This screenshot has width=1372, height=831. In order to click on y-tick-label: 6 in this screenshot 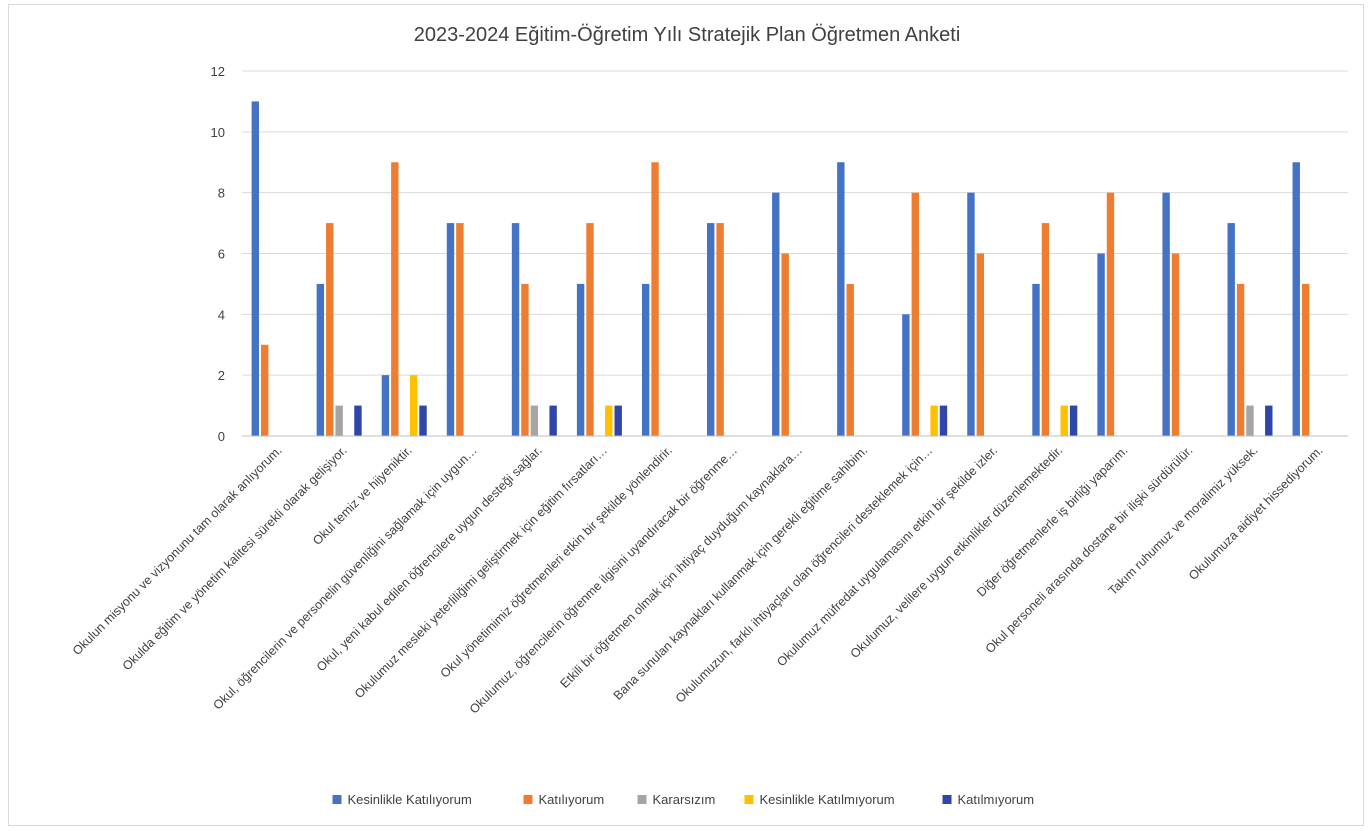, I will do `click(221, 254)`.